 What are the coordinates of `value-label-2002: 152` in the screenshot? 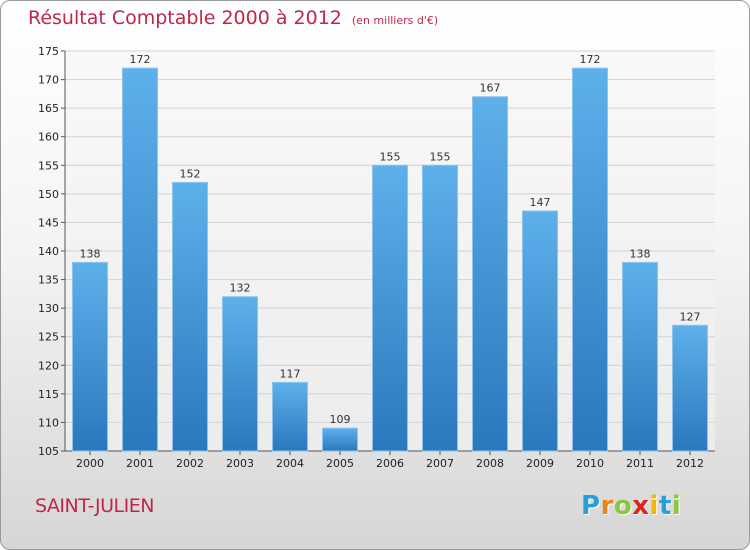 It's located at (190, 173).